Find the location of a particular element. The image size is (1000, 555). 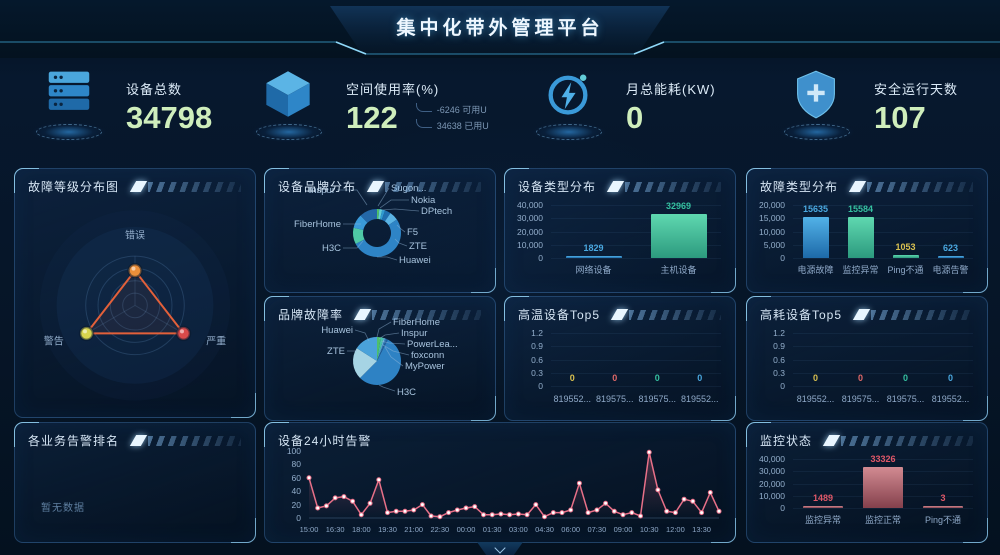

slice-label: Huawei is located at coordinates (337, 330).